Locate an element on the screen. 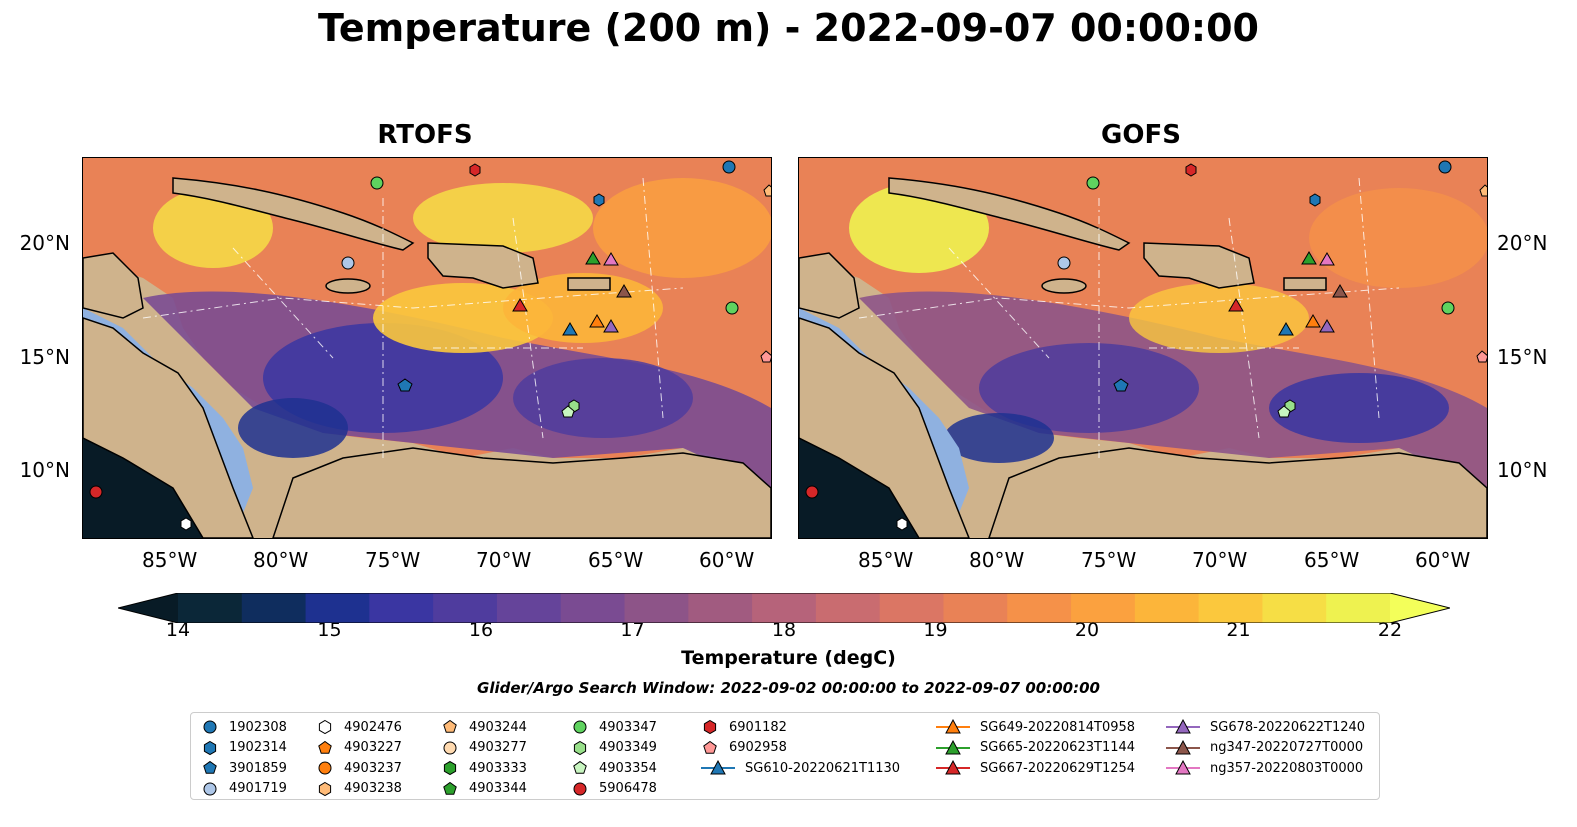 Image resolution: width=1577 pixels, height=827 pixels. legend-label: 3901859 is located at coordinates (258, 768).